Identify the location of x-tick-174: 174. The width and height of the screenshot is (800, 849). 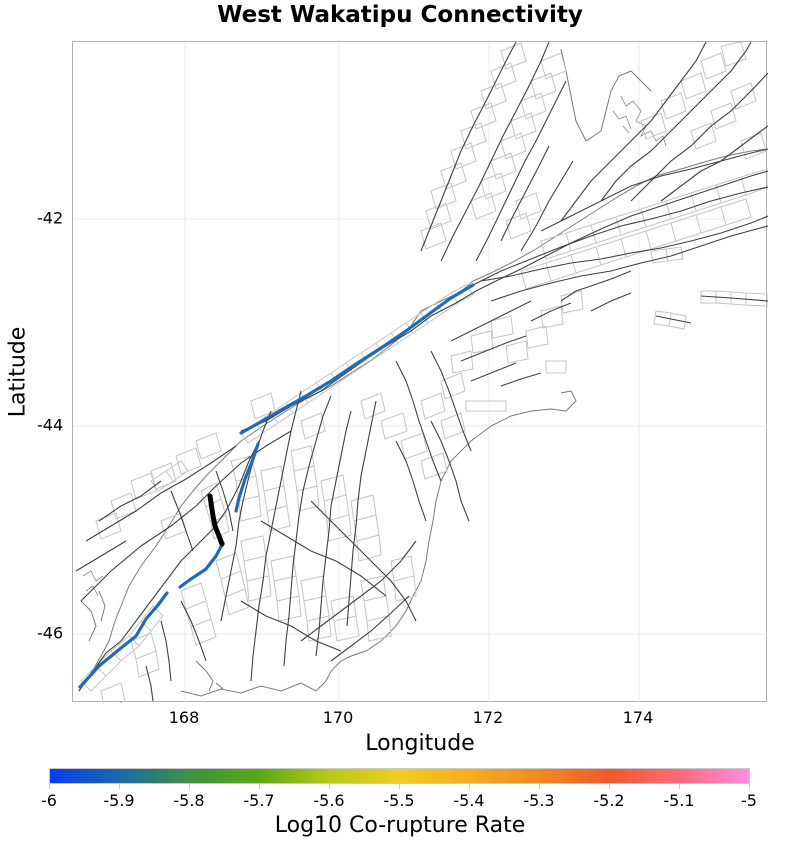
(638, 717).